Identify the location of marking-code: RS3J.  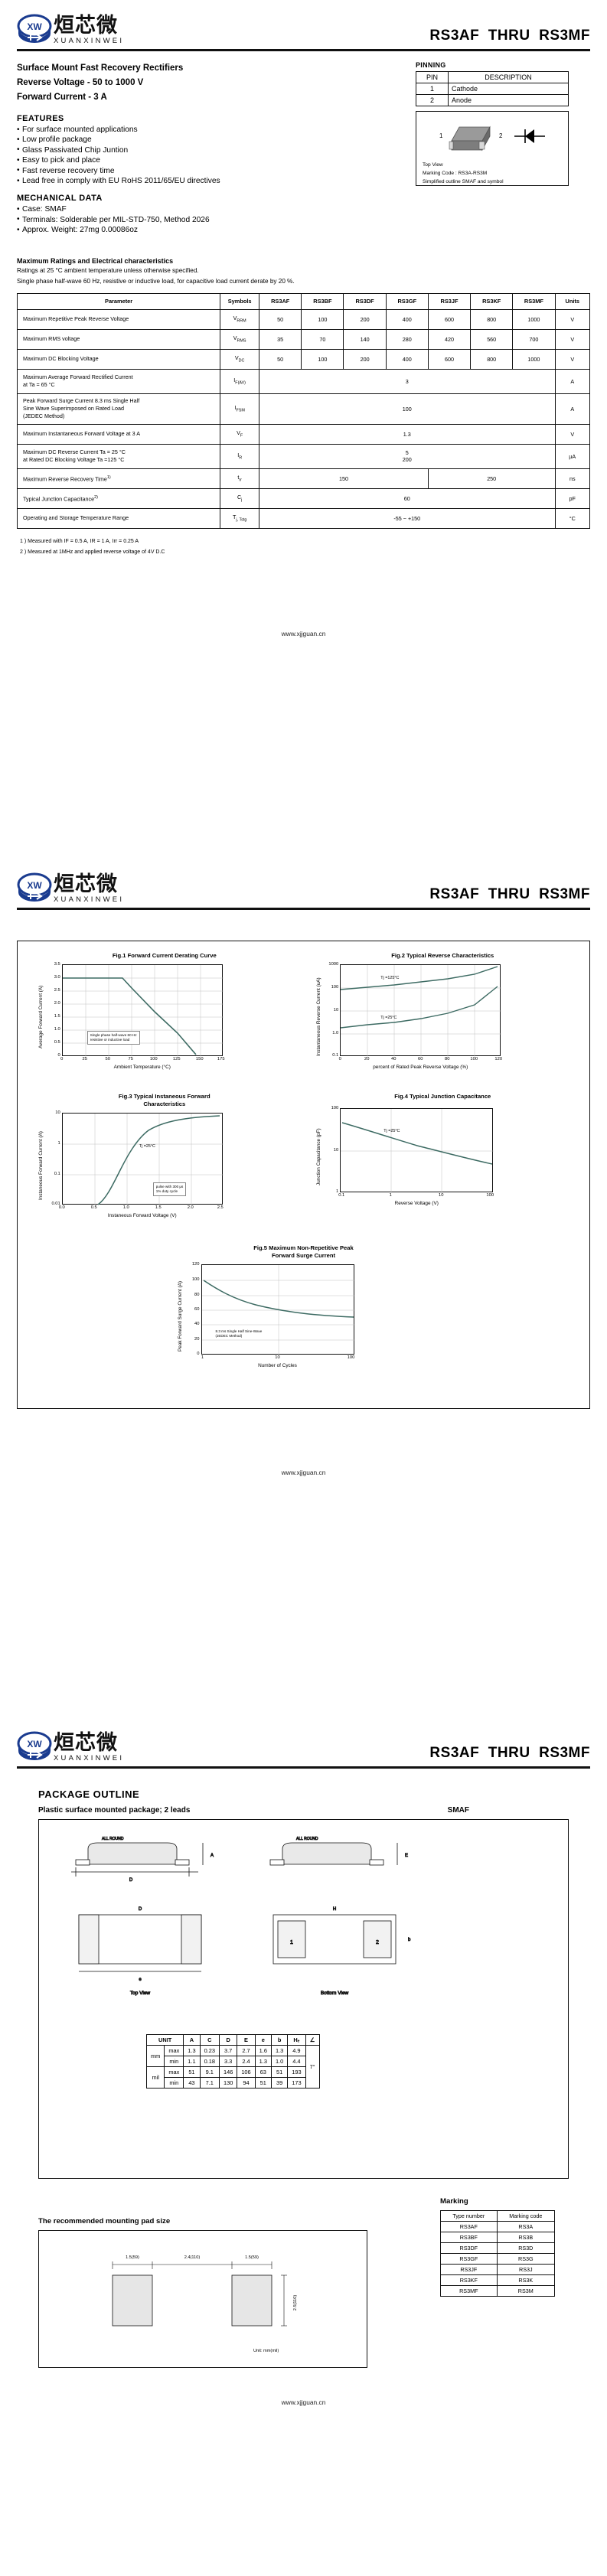
(526, 2269).